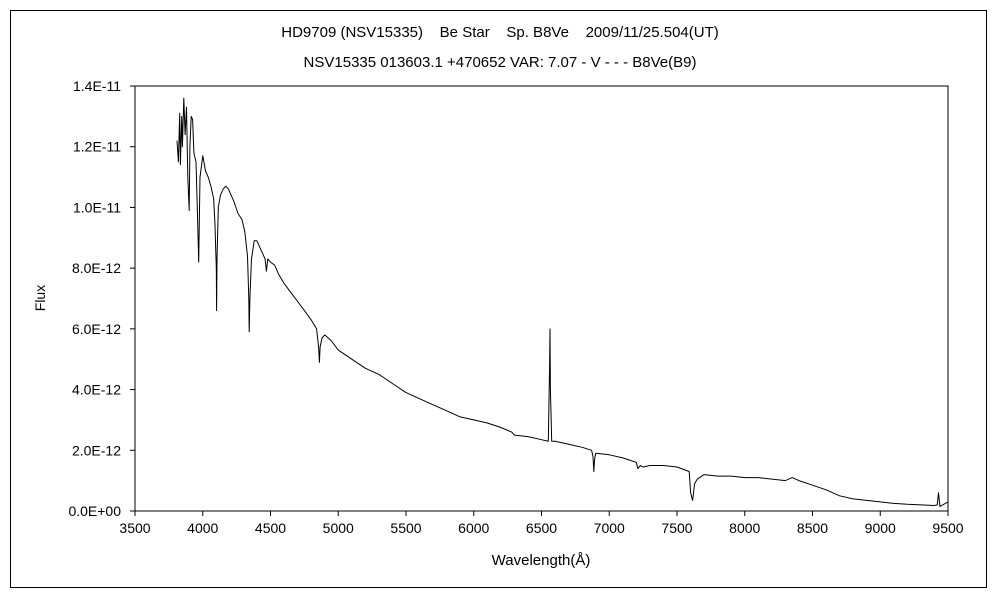  Describe the element at coordinates (96, 390) in the screenshot. I see `y-tick-label: 4.0E-12` at that location.